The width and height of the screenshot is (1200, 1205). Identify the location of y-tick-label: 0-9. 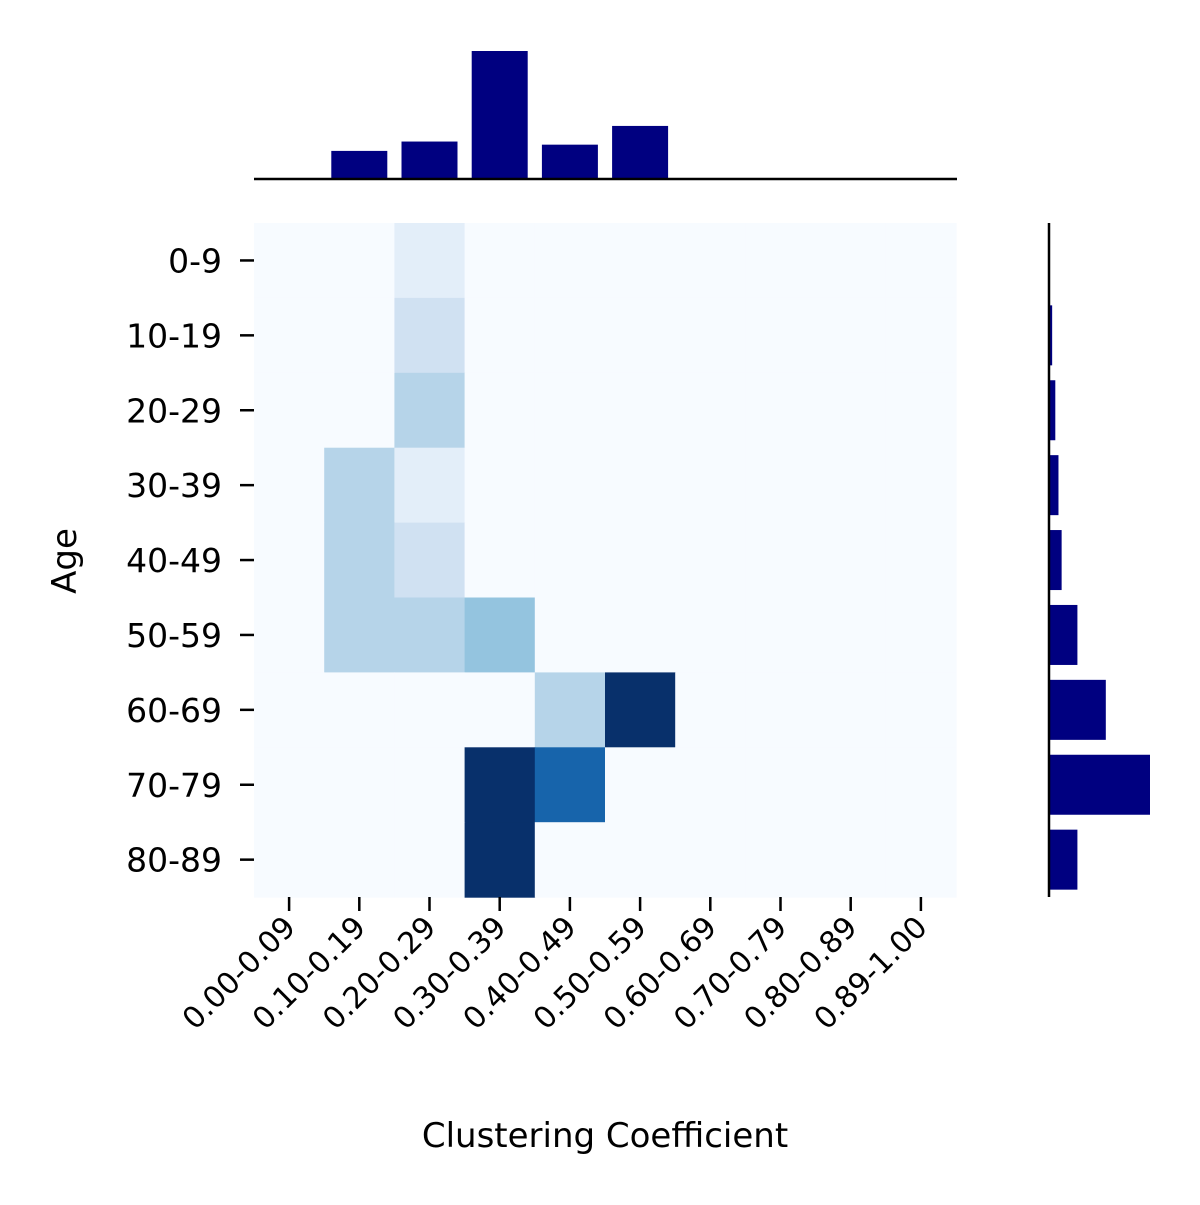
(195, 260).